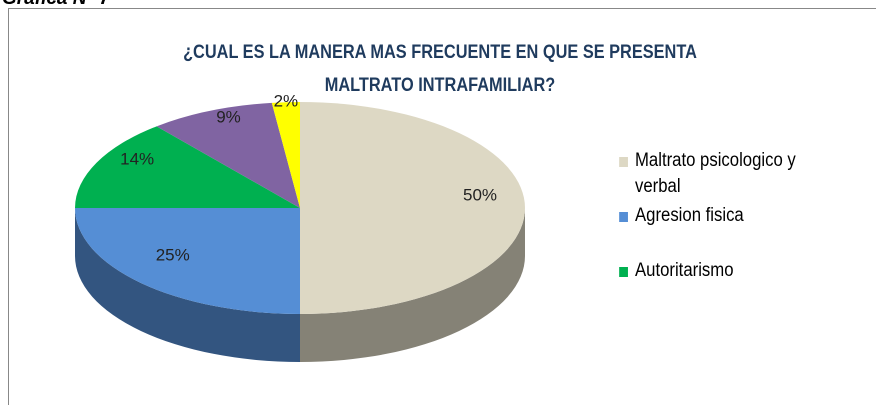  I want to click on legend-entry: Agresion fisica, so click(728, 216).